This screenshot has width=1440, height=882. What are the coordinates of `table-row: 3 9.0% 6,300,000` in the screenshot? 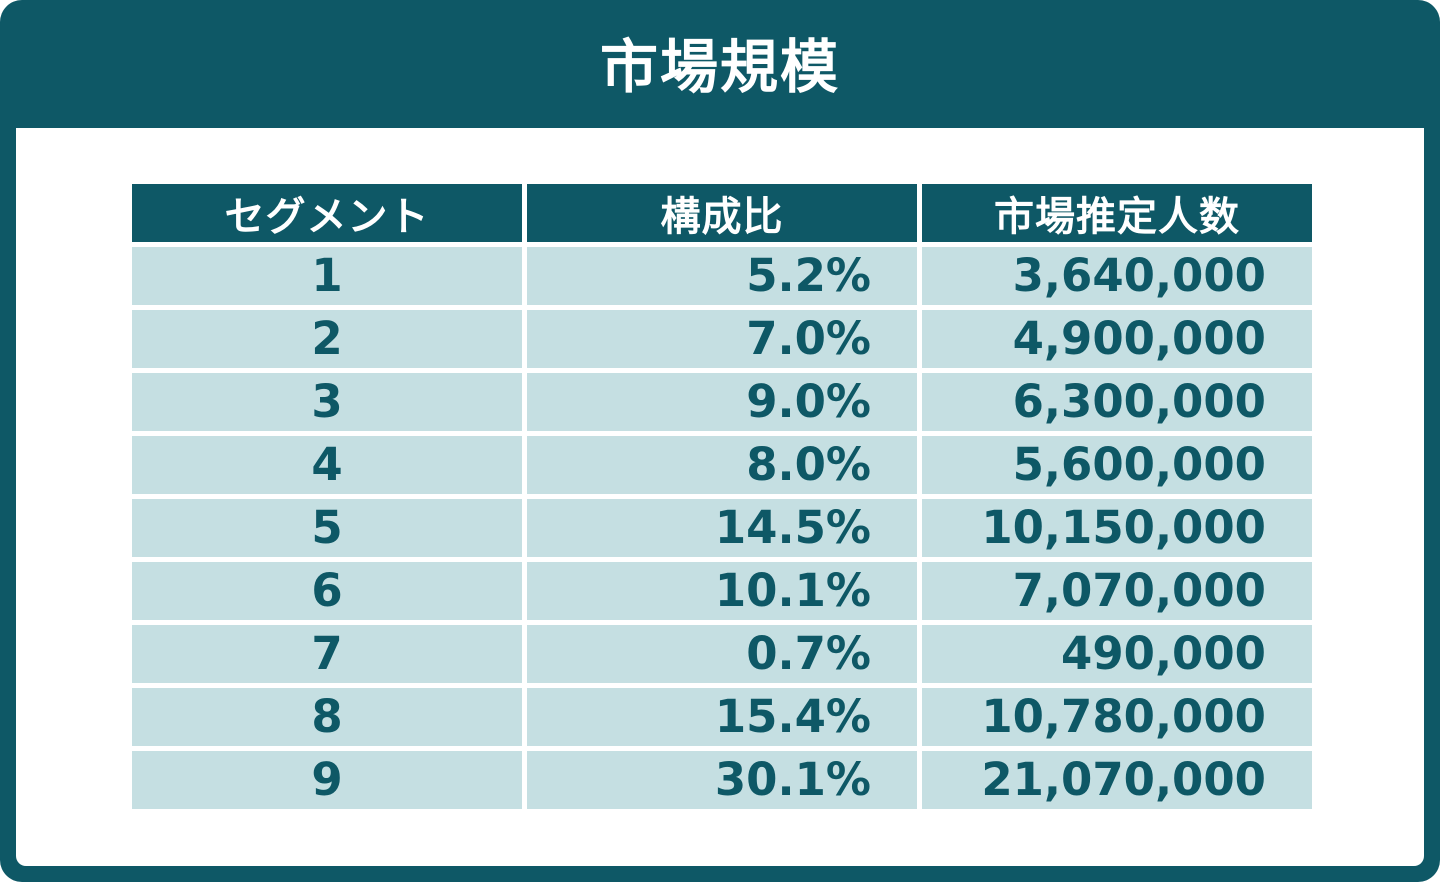 It's located at (722, 402).